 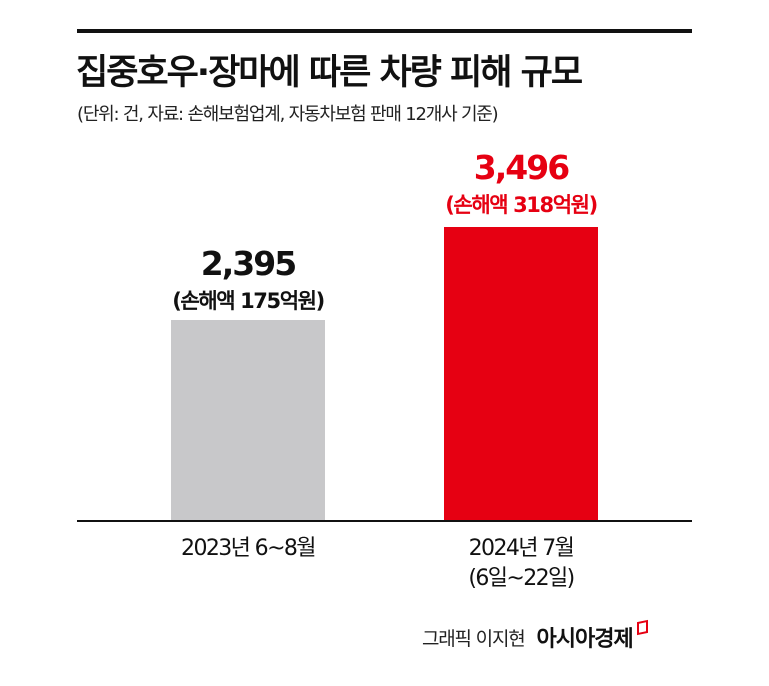 I want to click on category-label-2023: 2023년 6~8월, so click(x=248, y=549).